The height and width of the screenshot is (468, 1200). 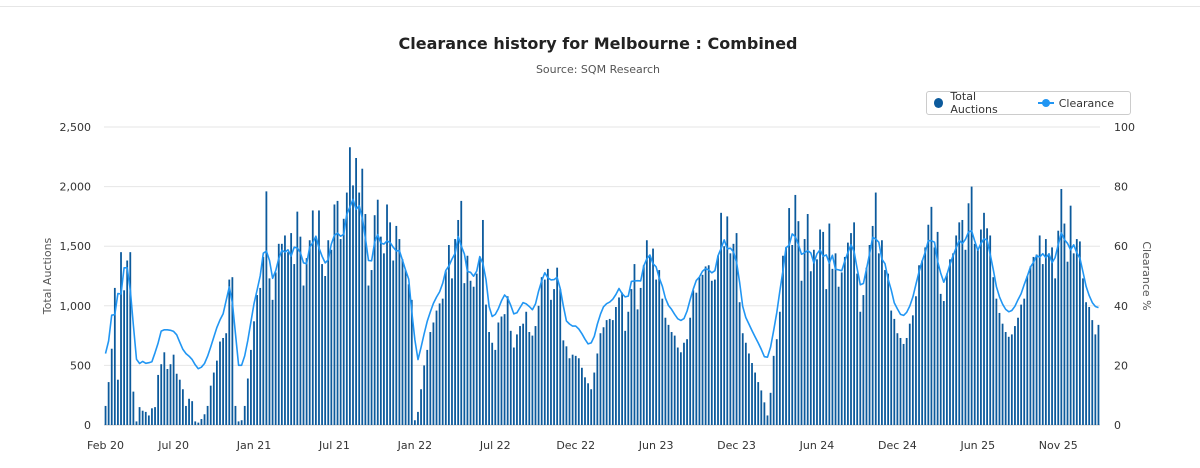 I want to click on legend-item-clearance: Clearance, so click(x=1075, y=103).